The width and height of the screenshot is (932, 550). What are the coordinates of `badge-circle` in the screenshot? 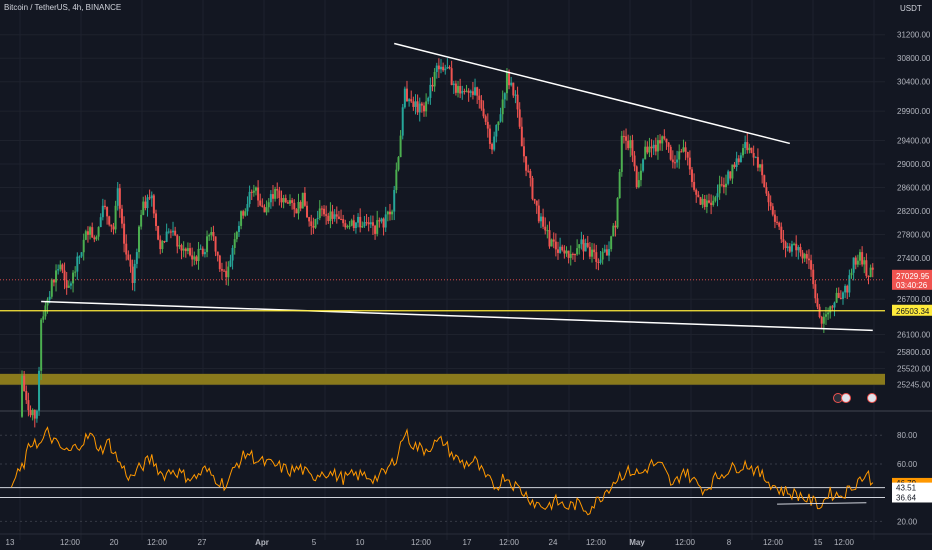 It's located at (846, 398).